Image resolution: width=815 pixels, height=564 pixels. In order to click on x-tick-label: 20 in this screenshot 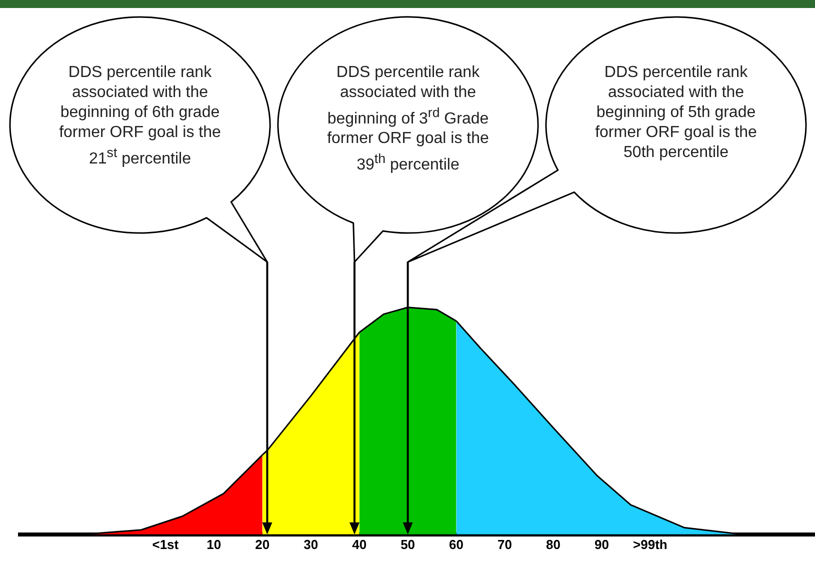, I will do `click(262, 544)`.